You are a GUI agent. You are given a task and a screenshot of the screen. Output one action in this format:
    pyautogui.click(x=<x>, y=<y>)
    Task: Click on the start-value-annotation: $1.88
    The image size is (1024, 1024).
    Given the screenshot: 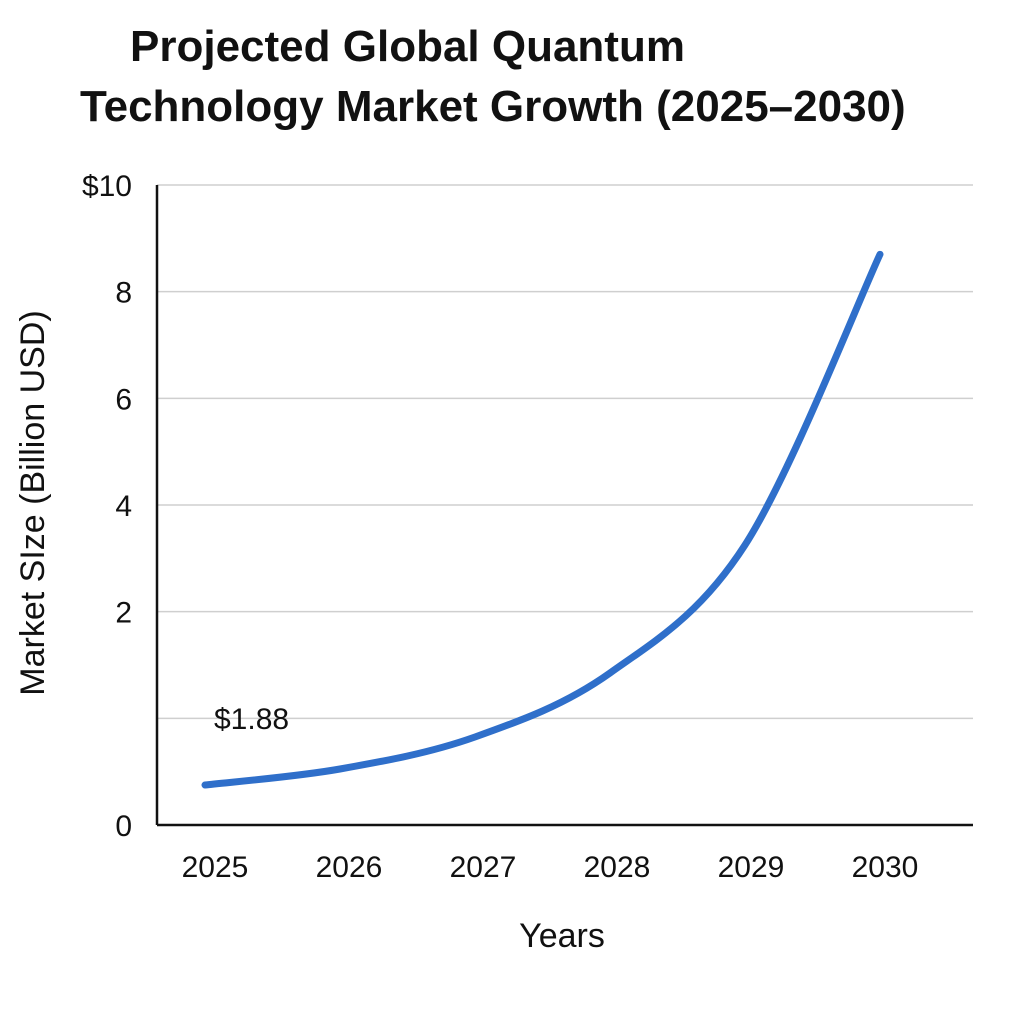 What is the action you would take?
    pyautogui.click(x=251, y=719)
    